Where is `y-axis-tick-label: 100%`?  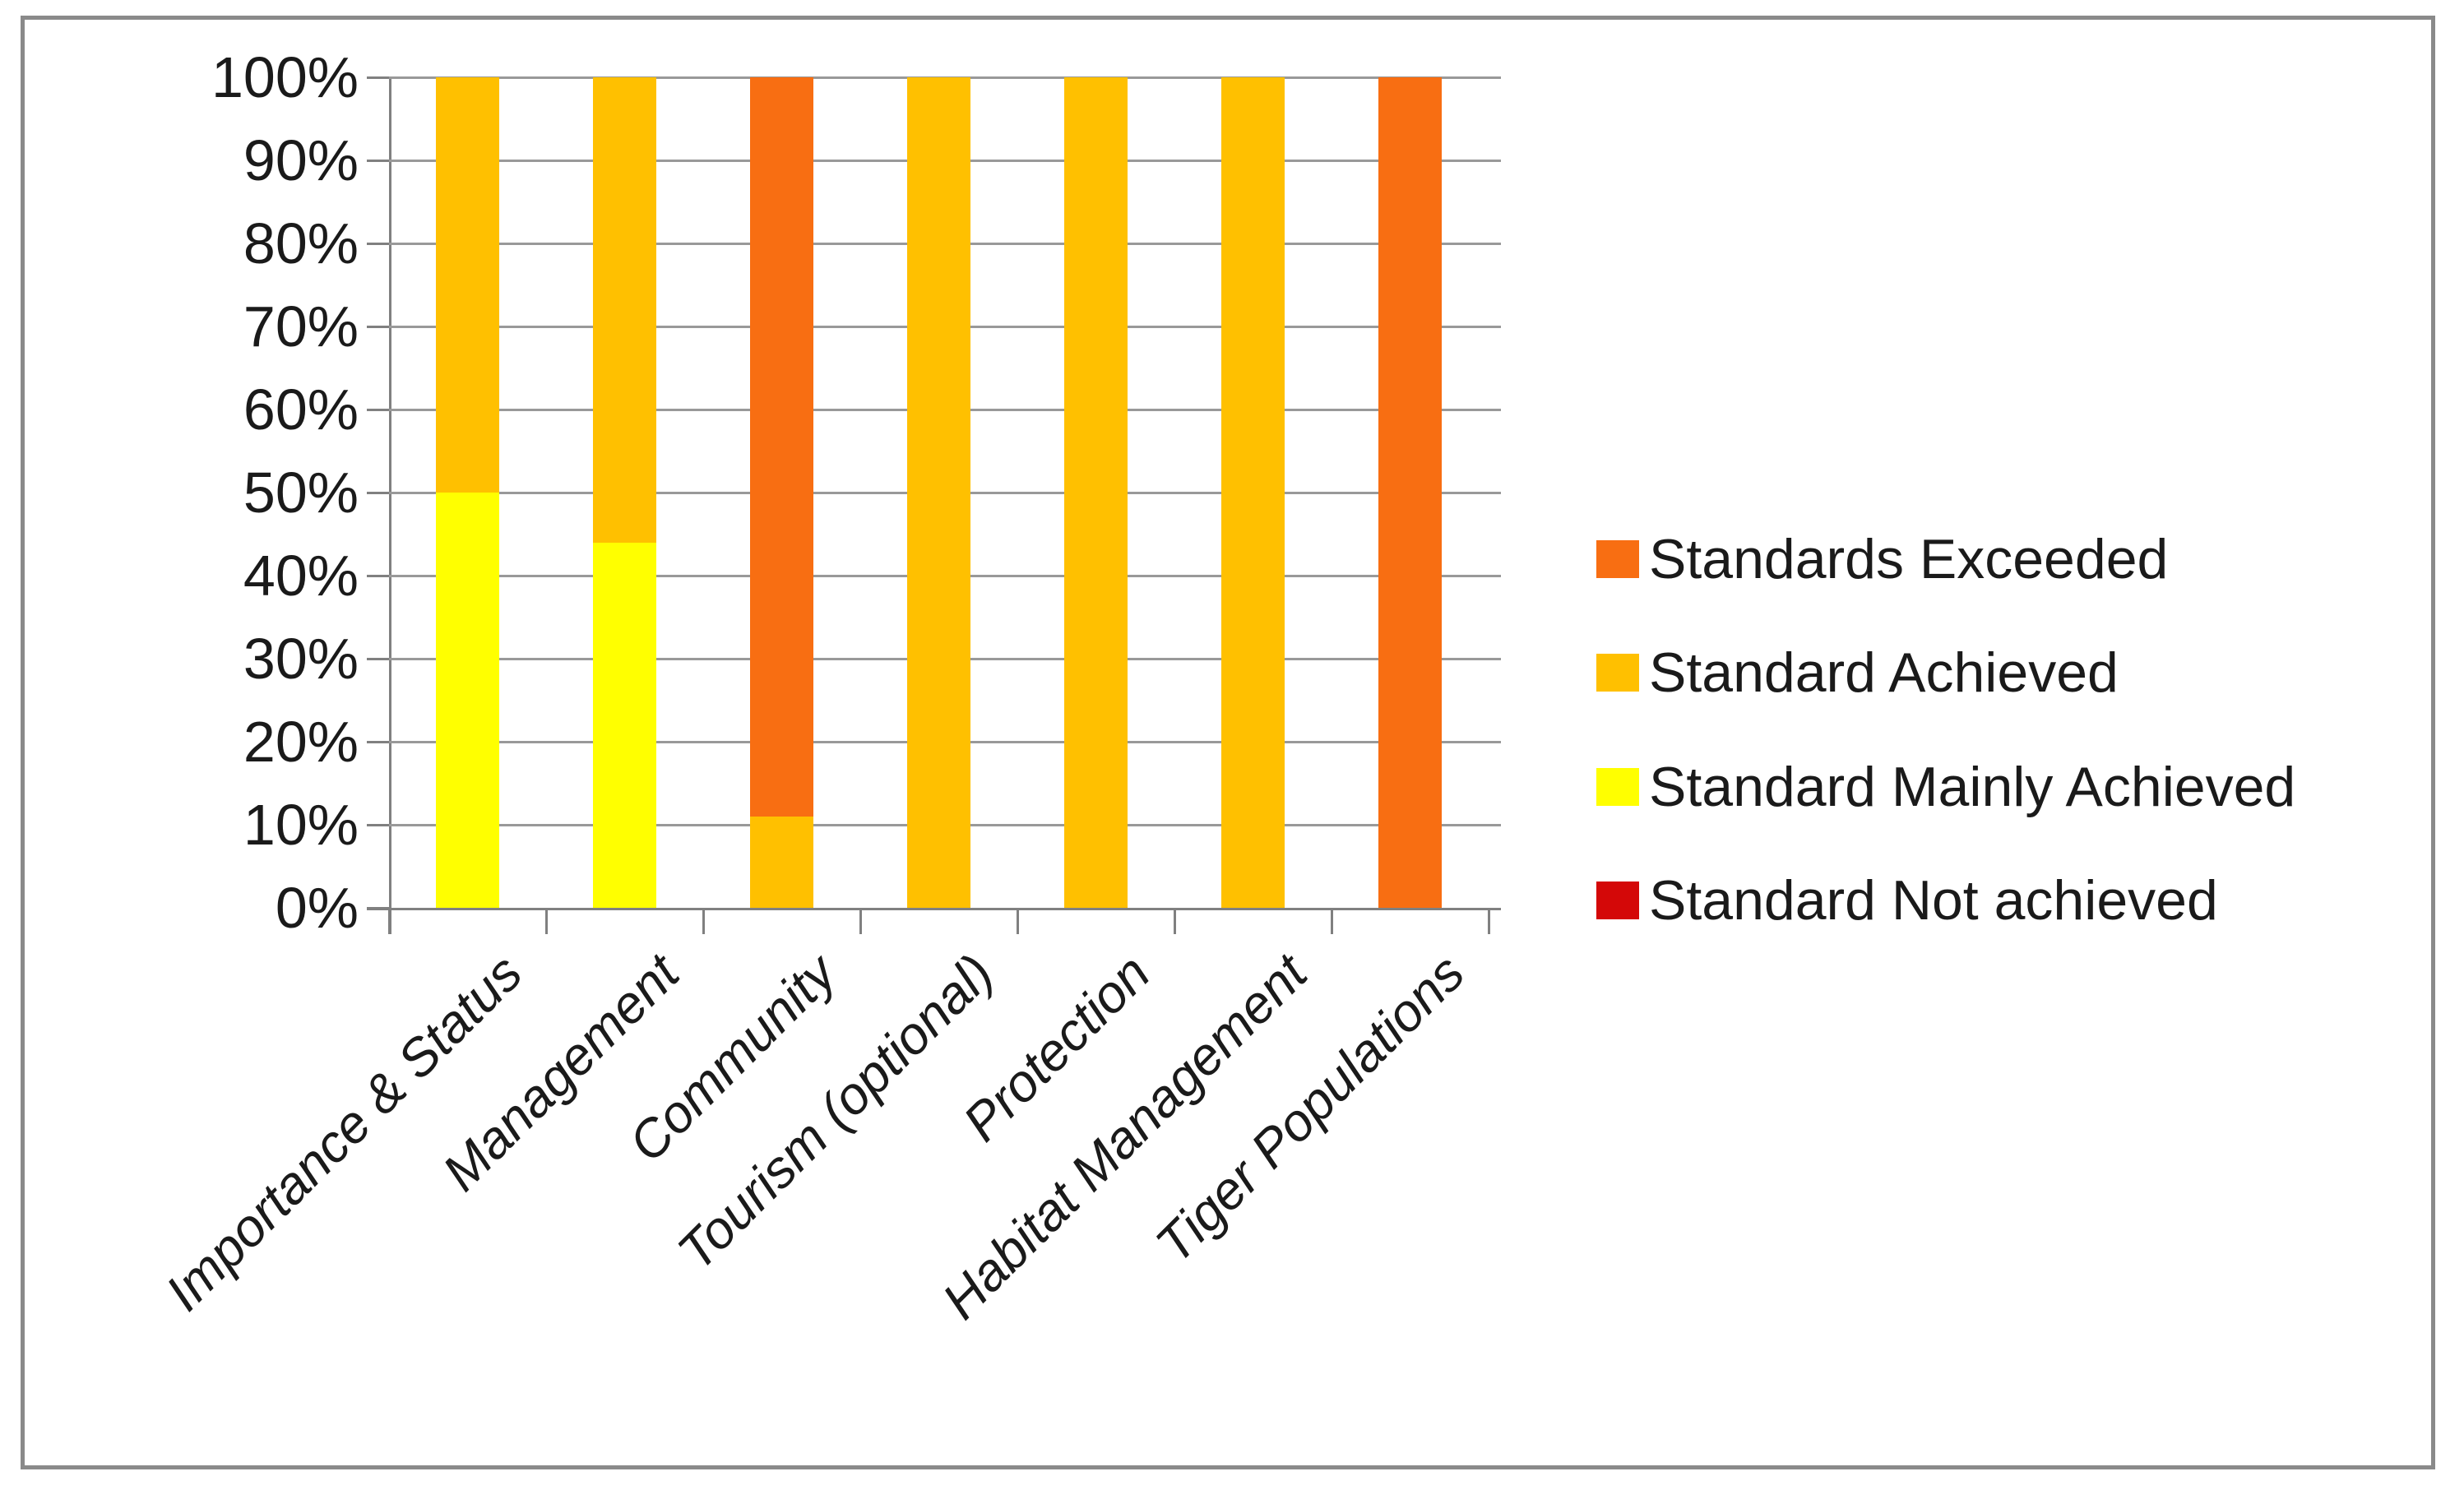
y-axis-tick-label: 100% is located at coordinates (285, 77).